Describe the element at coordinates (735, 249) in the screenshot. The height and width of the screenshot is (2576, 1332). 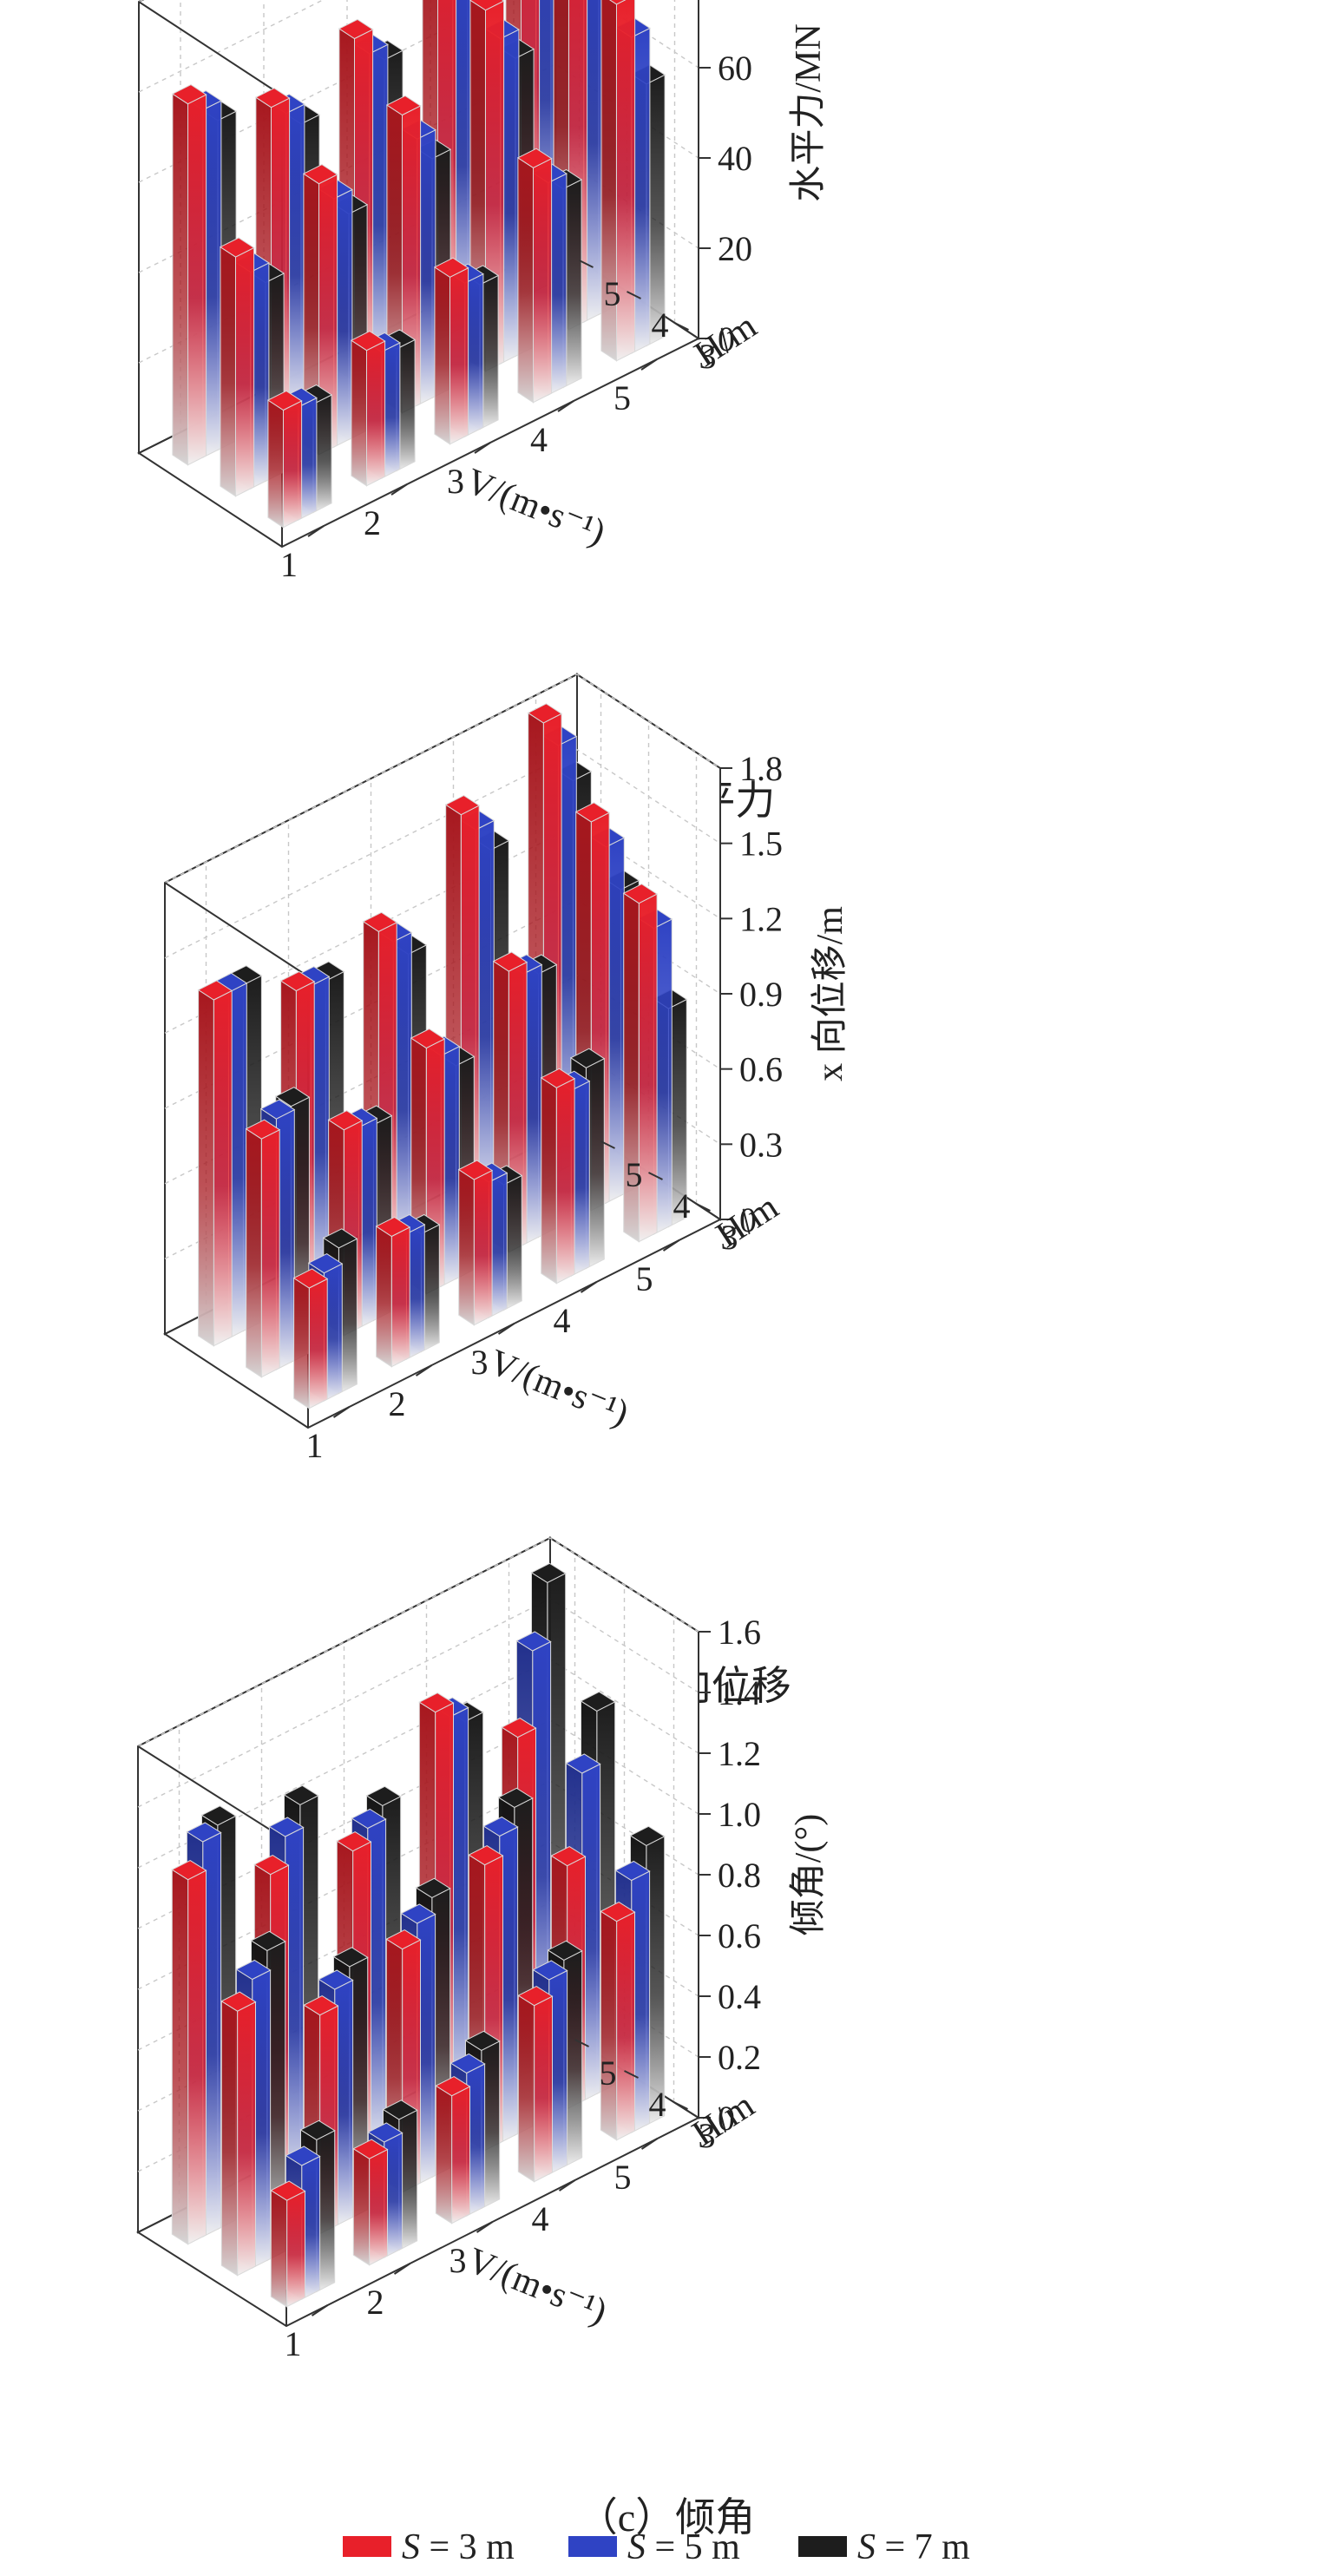
I see `z-tick-label-1: 20` at that location.